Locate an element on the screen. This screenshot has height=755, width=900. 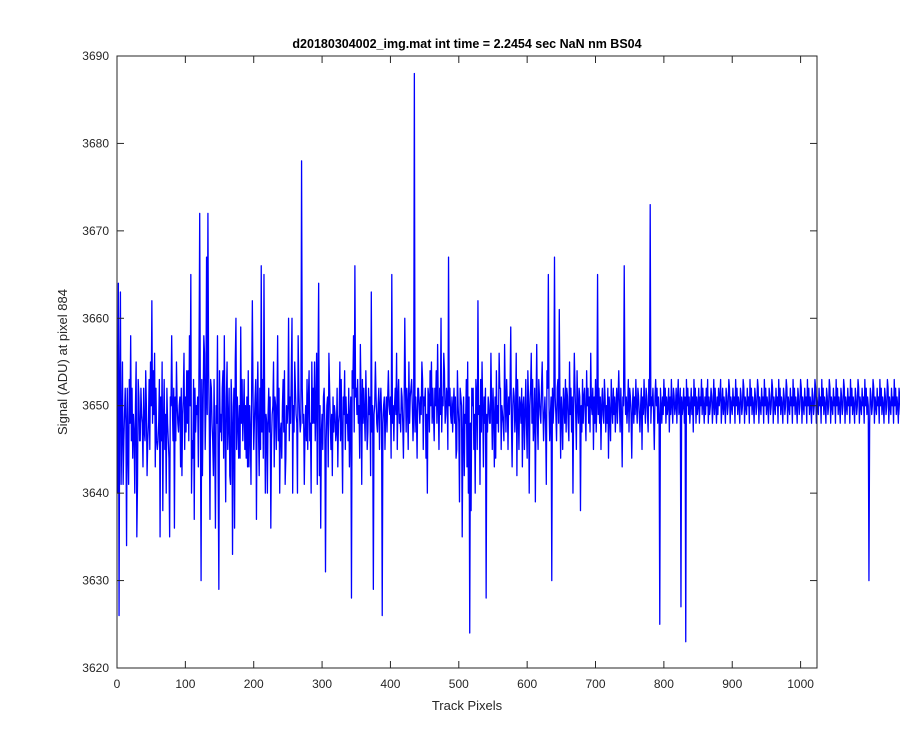
x-tick-label: 300 is located at coordinates (322, 684).